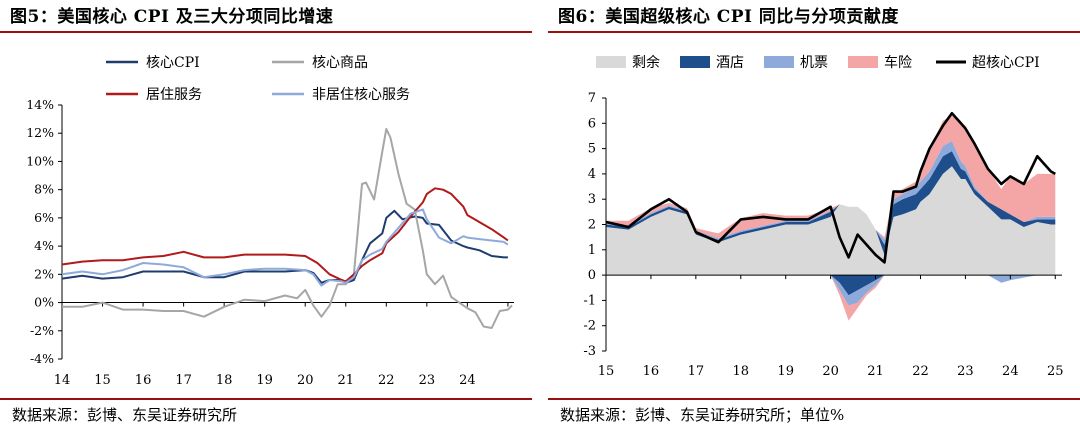 Image resolution: width=1080 pixels, height=432 pixels. What do you see at coordinates (728, 17) in the screenshot?
I see `chart-title: 图6：美国超级核心 CPI 同比与分项贡献度` at bounding box center [728, 17].